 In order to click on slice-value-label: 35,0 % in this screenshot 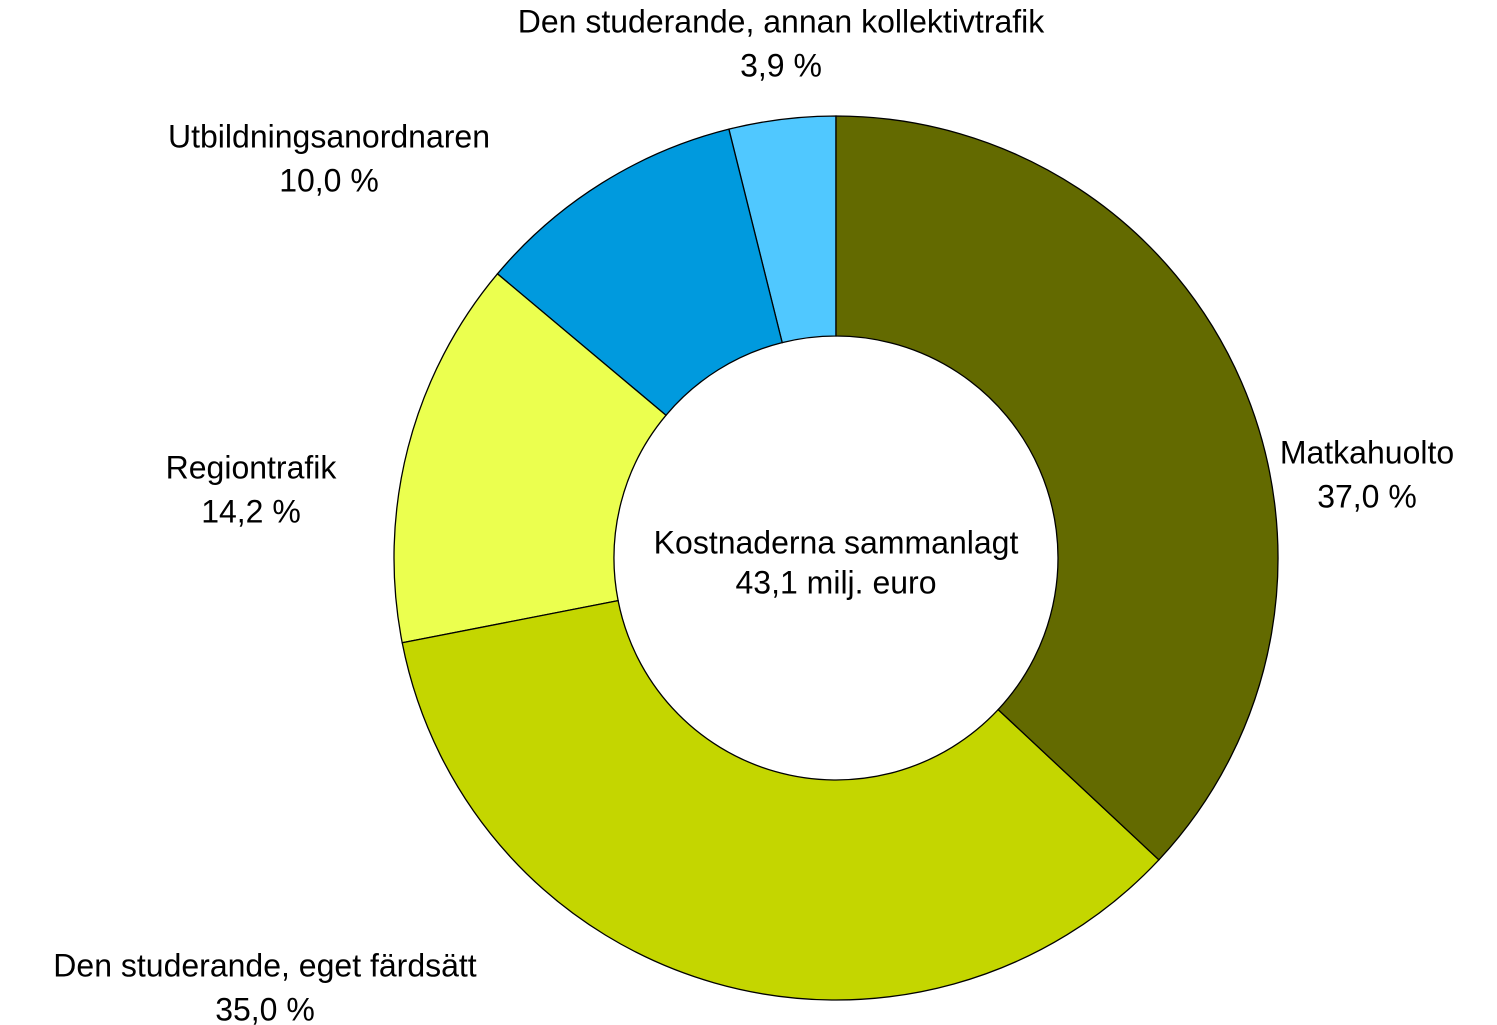, I will do `click(265, 1008)`.